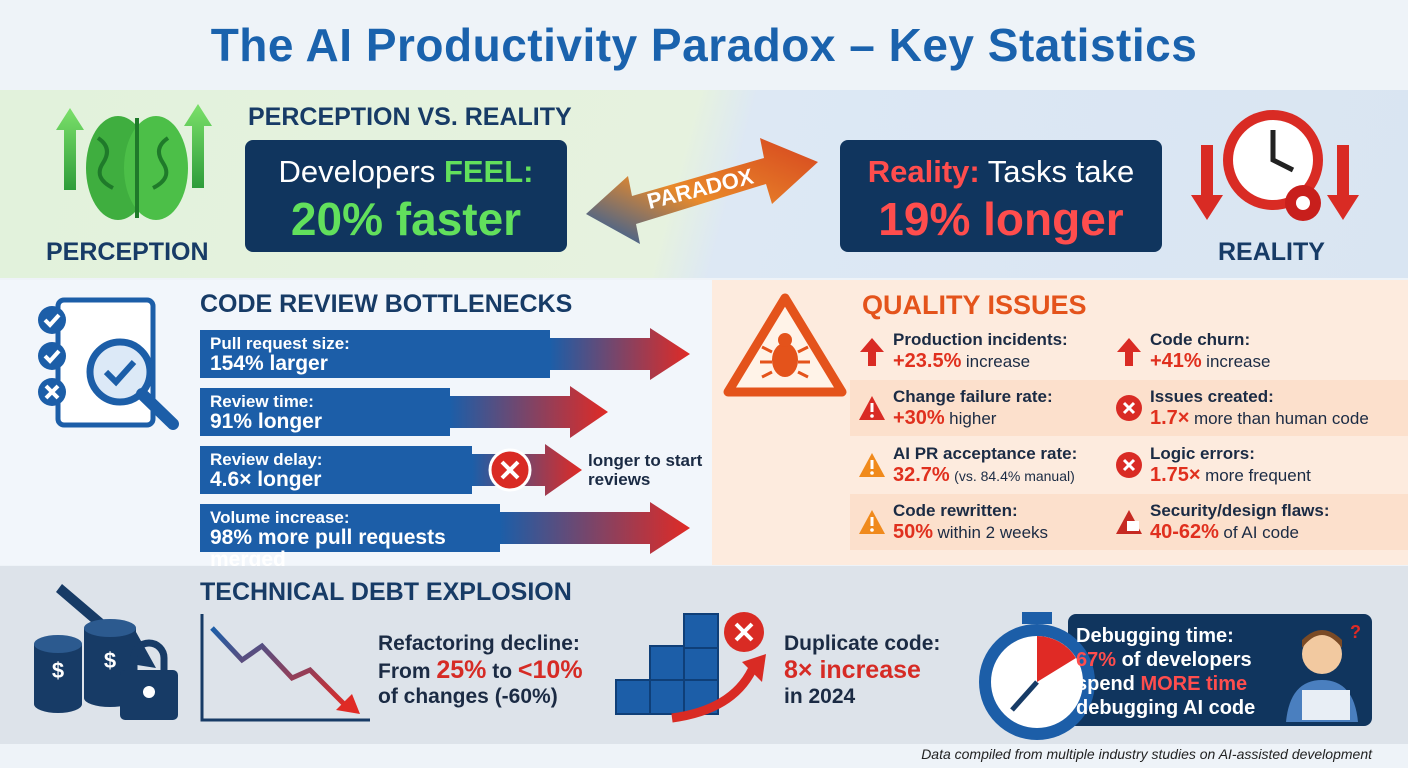  I want to click on debt-icons: $ $, so click(202, 653).